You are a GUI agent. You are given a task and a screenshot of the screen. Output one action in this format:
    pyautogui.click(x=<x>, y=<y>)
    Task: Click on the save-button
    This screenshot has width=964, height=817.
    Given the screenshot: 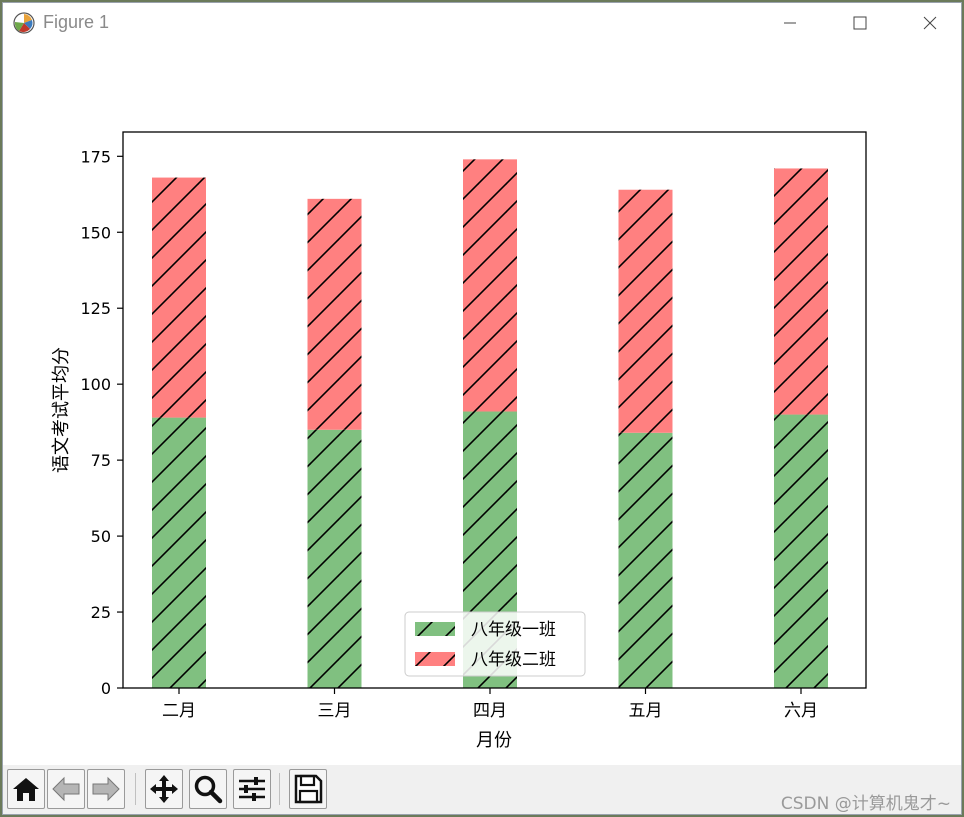 What is the action you would take?
    pyautogui.click(x=308, y=789)
    